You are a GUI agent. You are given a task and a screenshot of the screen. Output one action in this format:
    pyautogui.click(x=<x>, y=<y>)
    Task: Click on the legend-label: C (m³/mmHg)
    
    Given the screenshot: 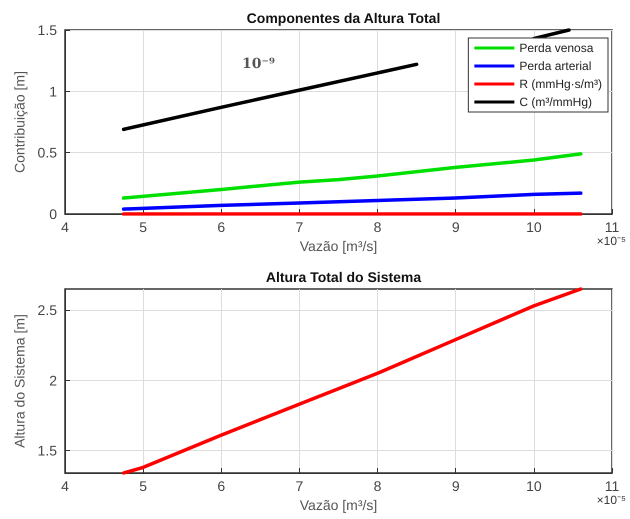 What is the action you would take?
    pyautogui.click(x=555, y=102)
    